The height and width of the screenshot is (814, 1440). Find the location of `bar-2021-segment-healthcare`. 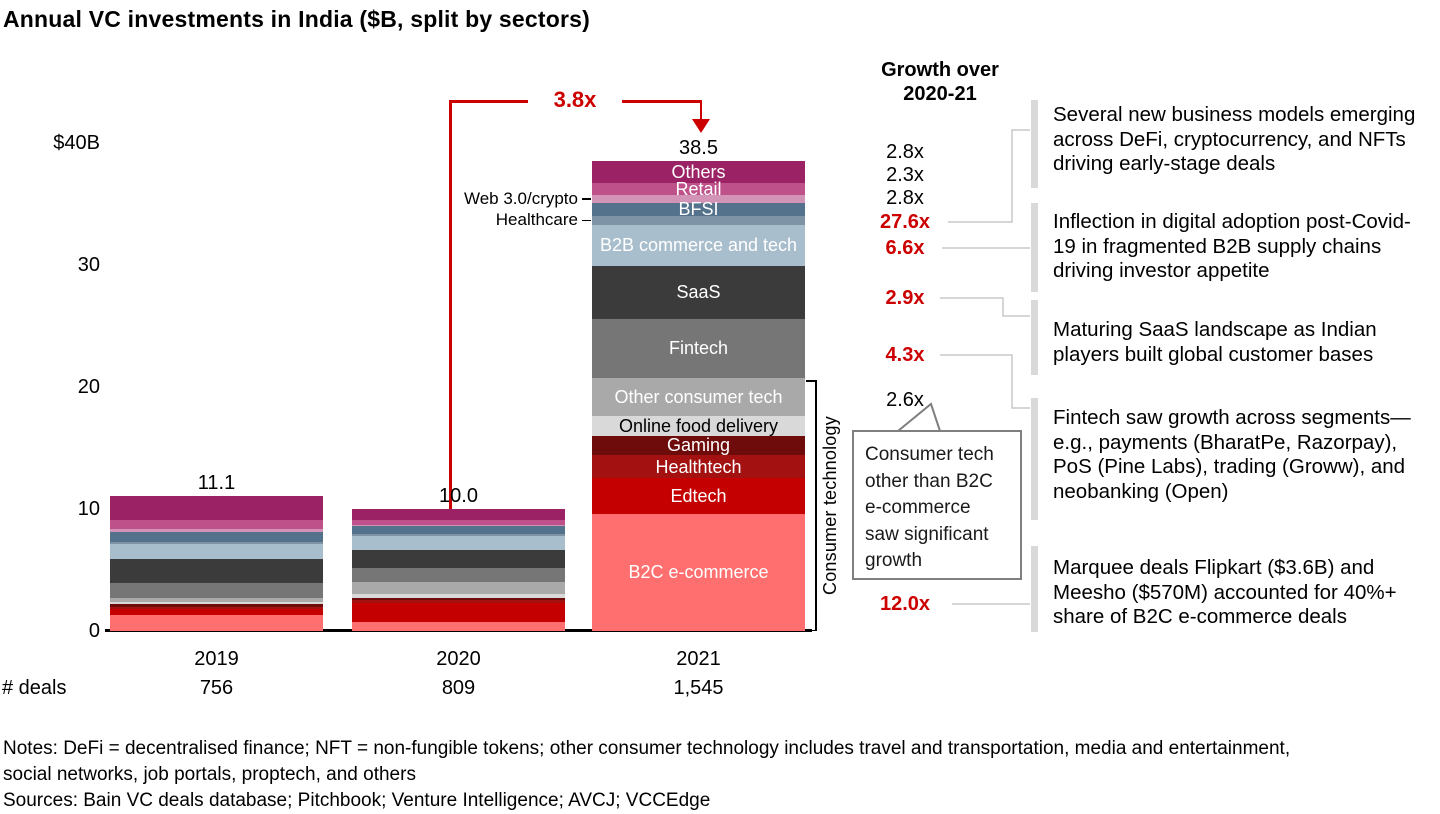

bar-2021-segment-healthcare is located at coordinates (698, 220).